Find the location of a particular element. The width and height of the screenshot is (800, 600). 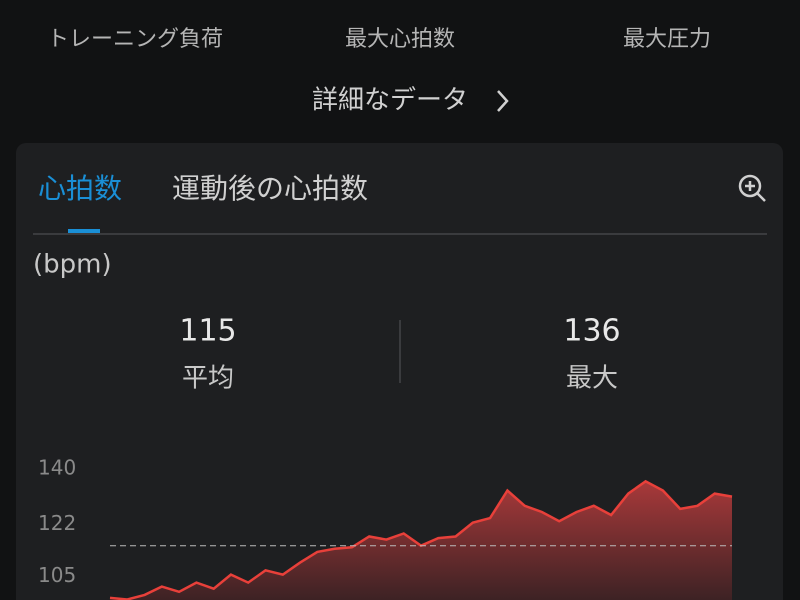

stat-value: 136 is located at coordinates (591, 331).